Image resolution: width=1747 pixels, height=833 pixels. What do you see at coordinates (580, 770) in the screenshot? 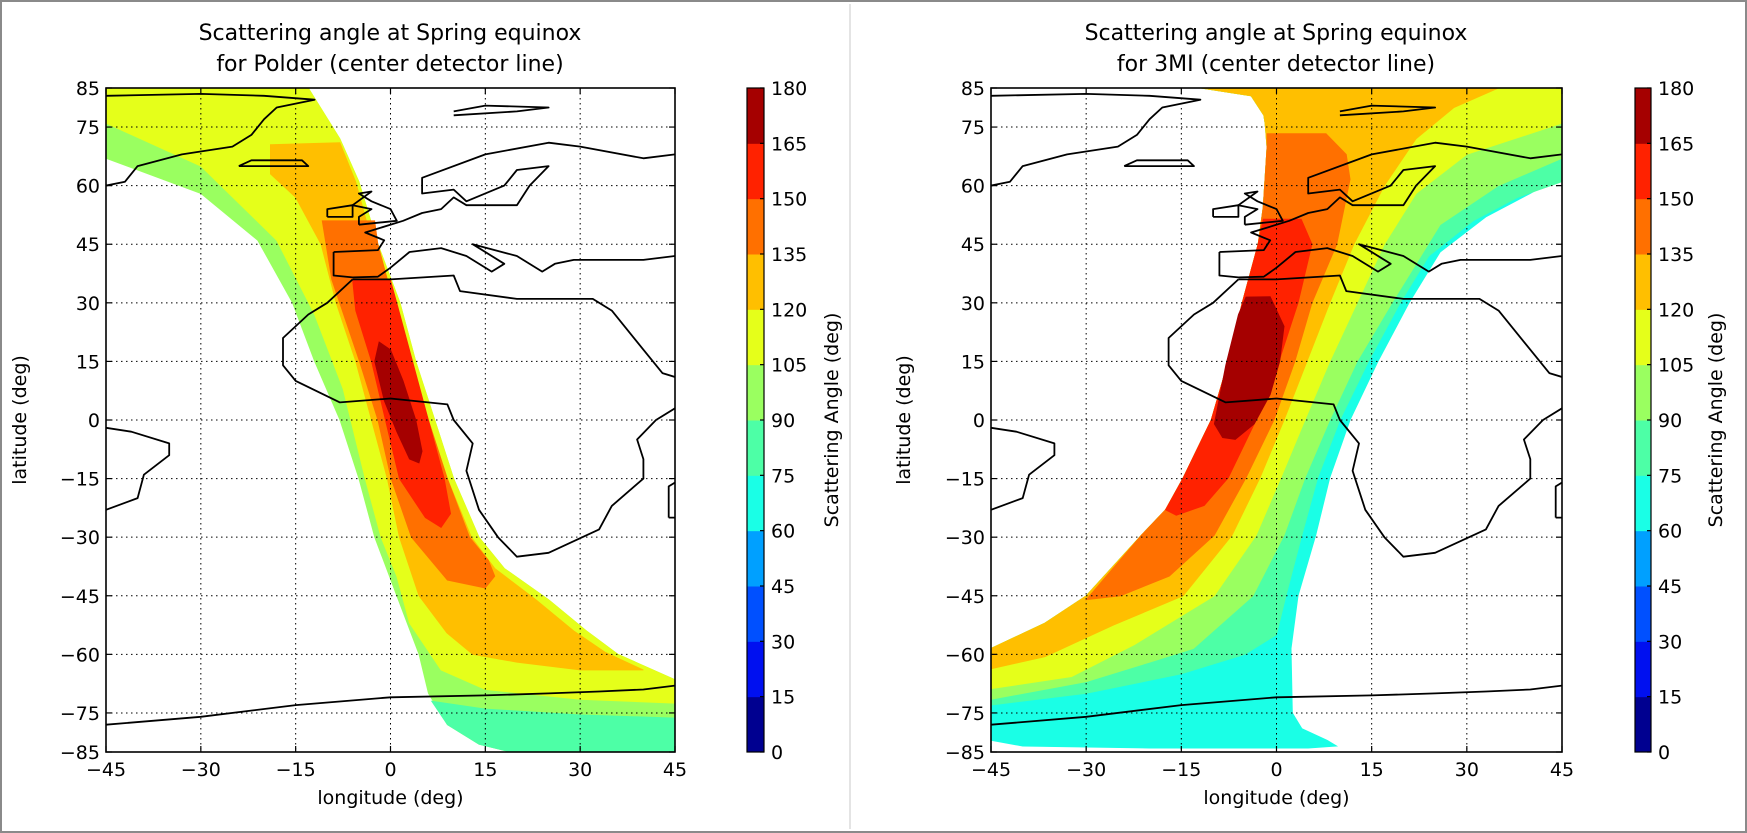
I see `x-tick-label: 30` at bounding box center [580, 770].